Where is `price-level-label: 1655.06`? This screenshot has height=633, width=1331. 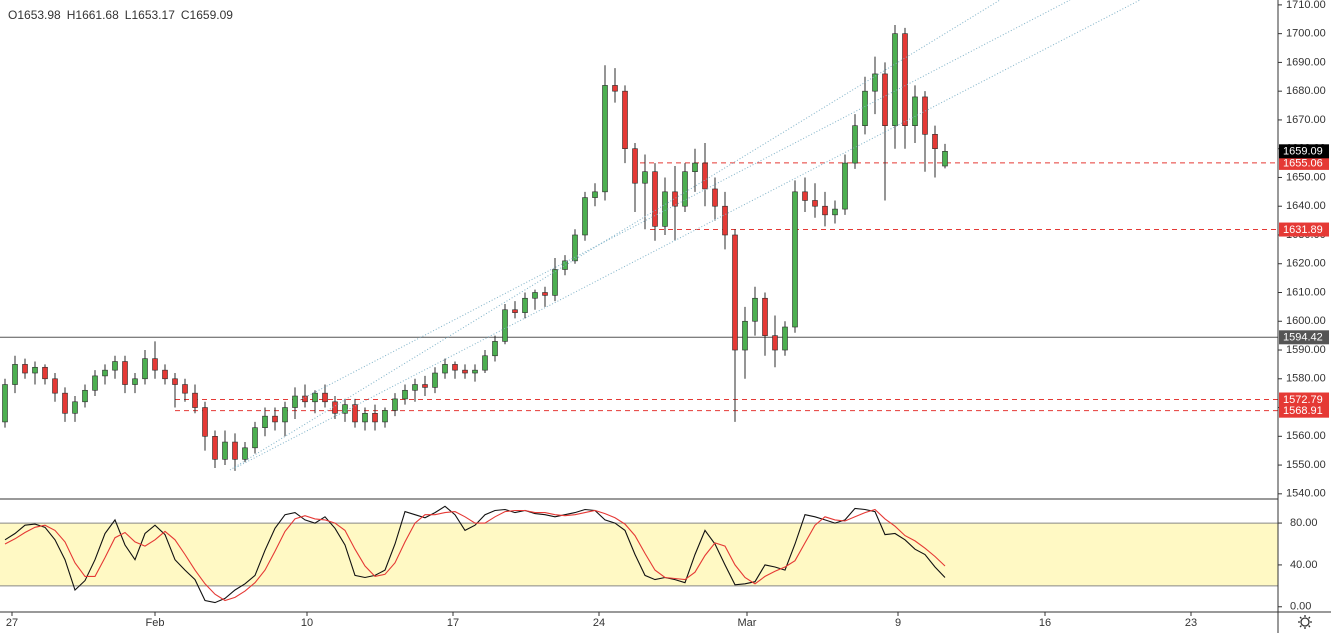
price-level-label: 1655.06 is located at coordinates (1303, 163).